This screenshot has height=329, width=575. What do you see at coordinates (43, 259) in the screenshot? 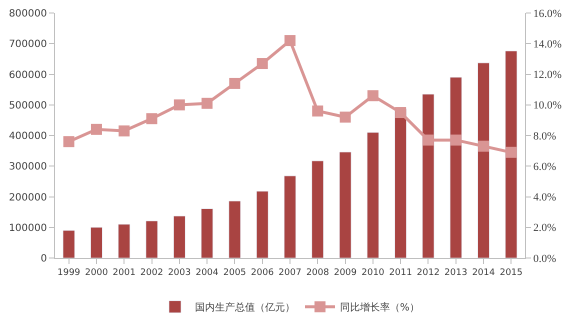
I see `y-tick-label: 0` at bounding box center [43, 259].